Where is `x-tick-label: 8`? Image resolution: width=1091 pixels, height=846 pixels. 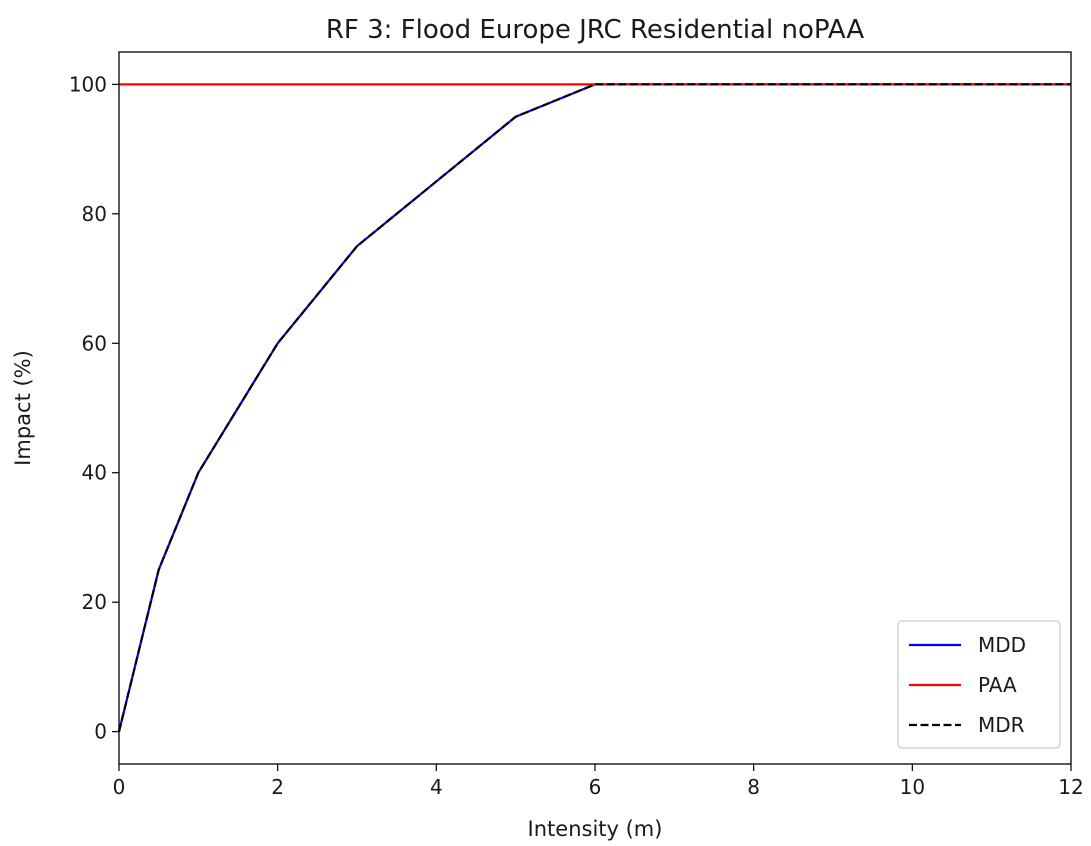 x-tick-label: 8 is located at coordinates (753, 787).